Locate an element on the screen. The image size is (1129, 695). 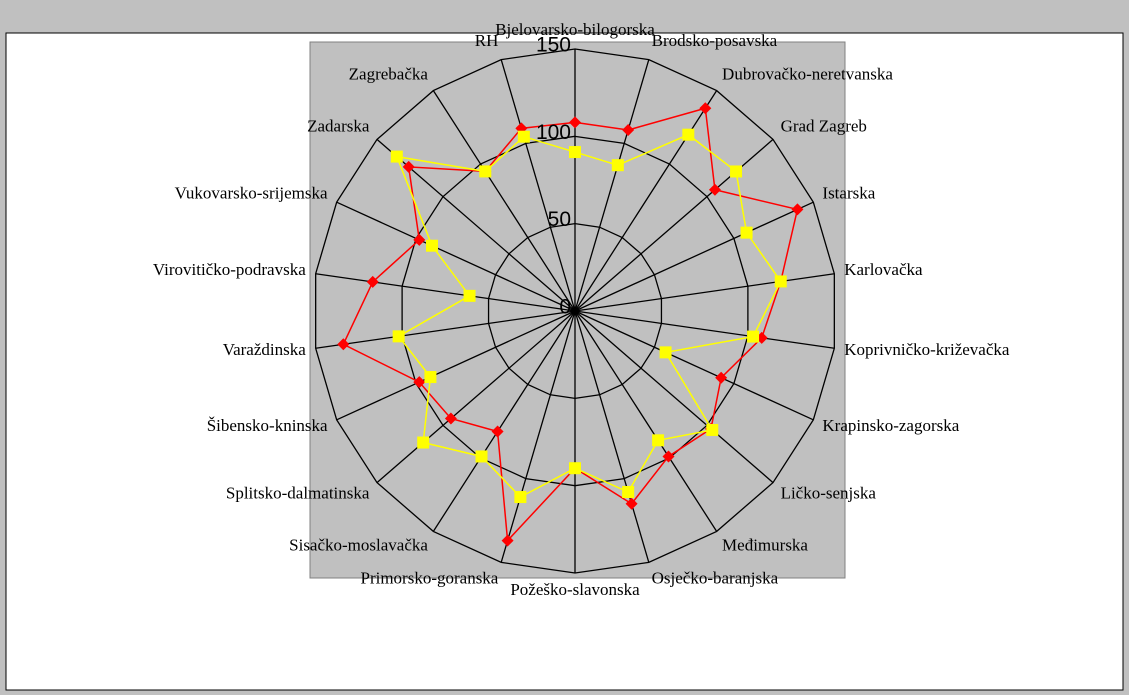
category-label: Koprivničko-križevačka is located at coordinates (927, 349).